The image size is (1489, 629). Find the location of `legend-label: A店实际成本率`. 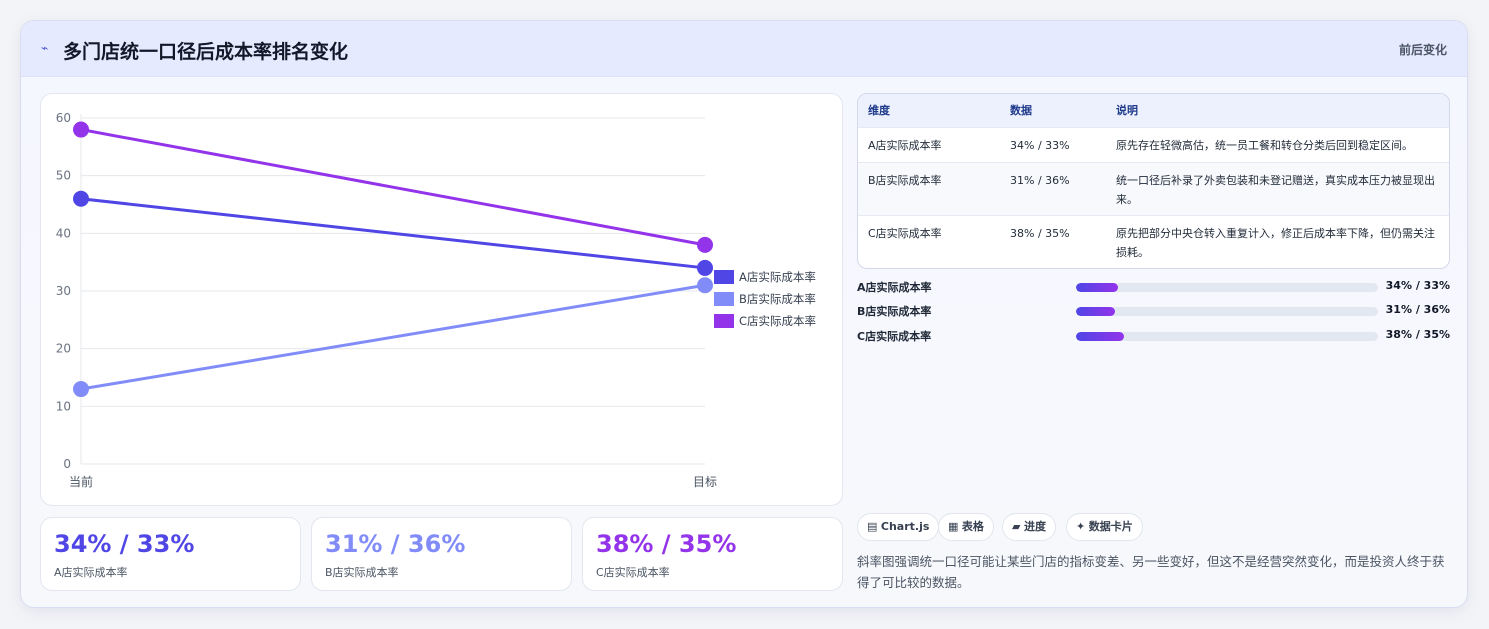

legend-label: A店实际成本率 is located at coordinates (777, 277).